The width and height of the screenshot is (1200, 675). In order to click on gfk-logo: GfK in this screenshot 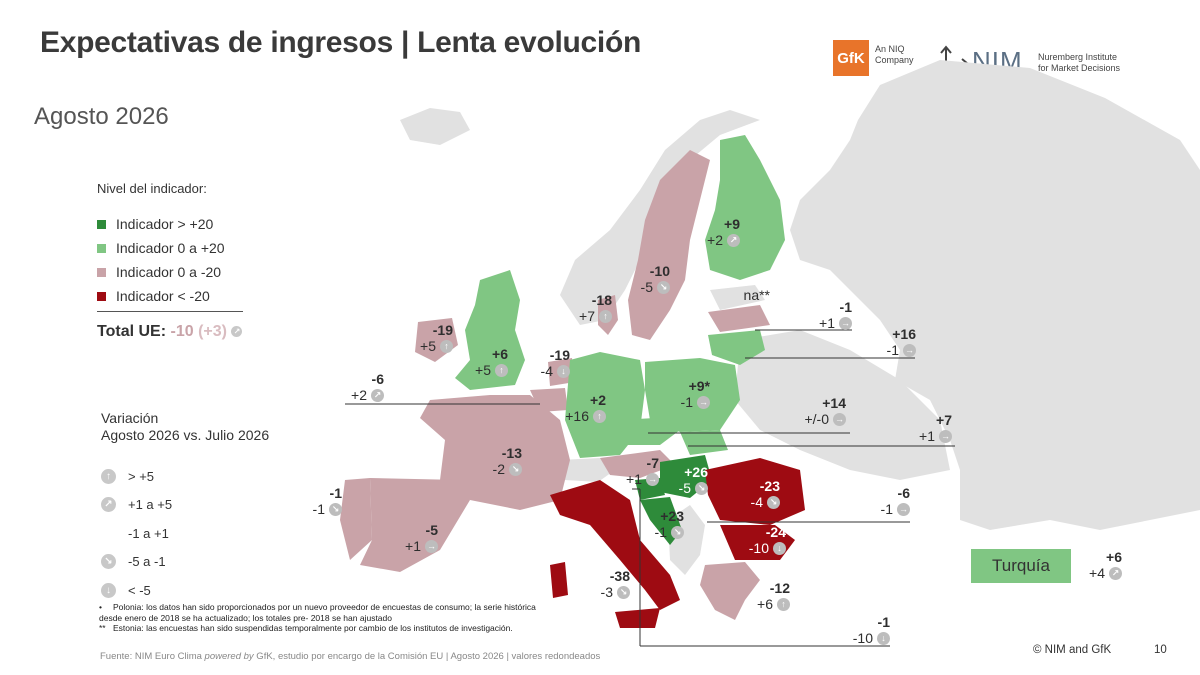, I will do `click(851, 58)`.